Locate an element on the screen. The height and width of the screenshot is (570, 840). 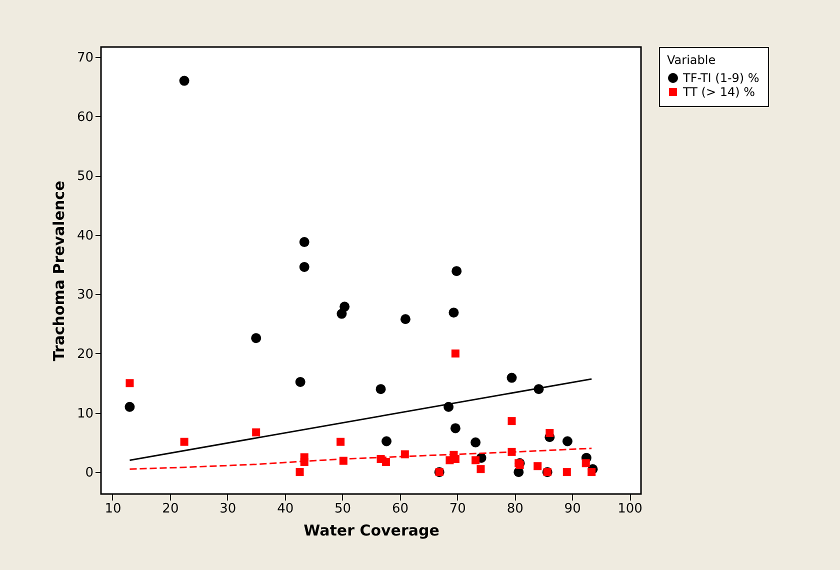
x-tick-label: 60 is located at coordinates (400, 509).